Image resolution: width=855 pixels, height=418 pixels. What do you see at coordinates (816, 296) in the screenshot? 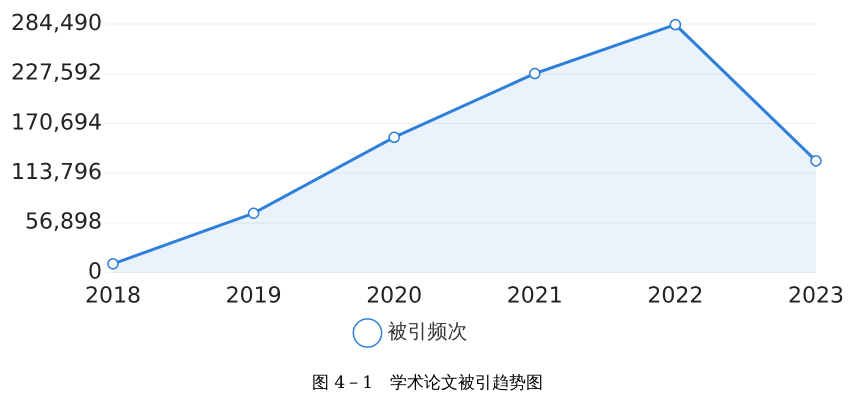
I see `x-tick-label: 2023` at bounding box center [816, 296].